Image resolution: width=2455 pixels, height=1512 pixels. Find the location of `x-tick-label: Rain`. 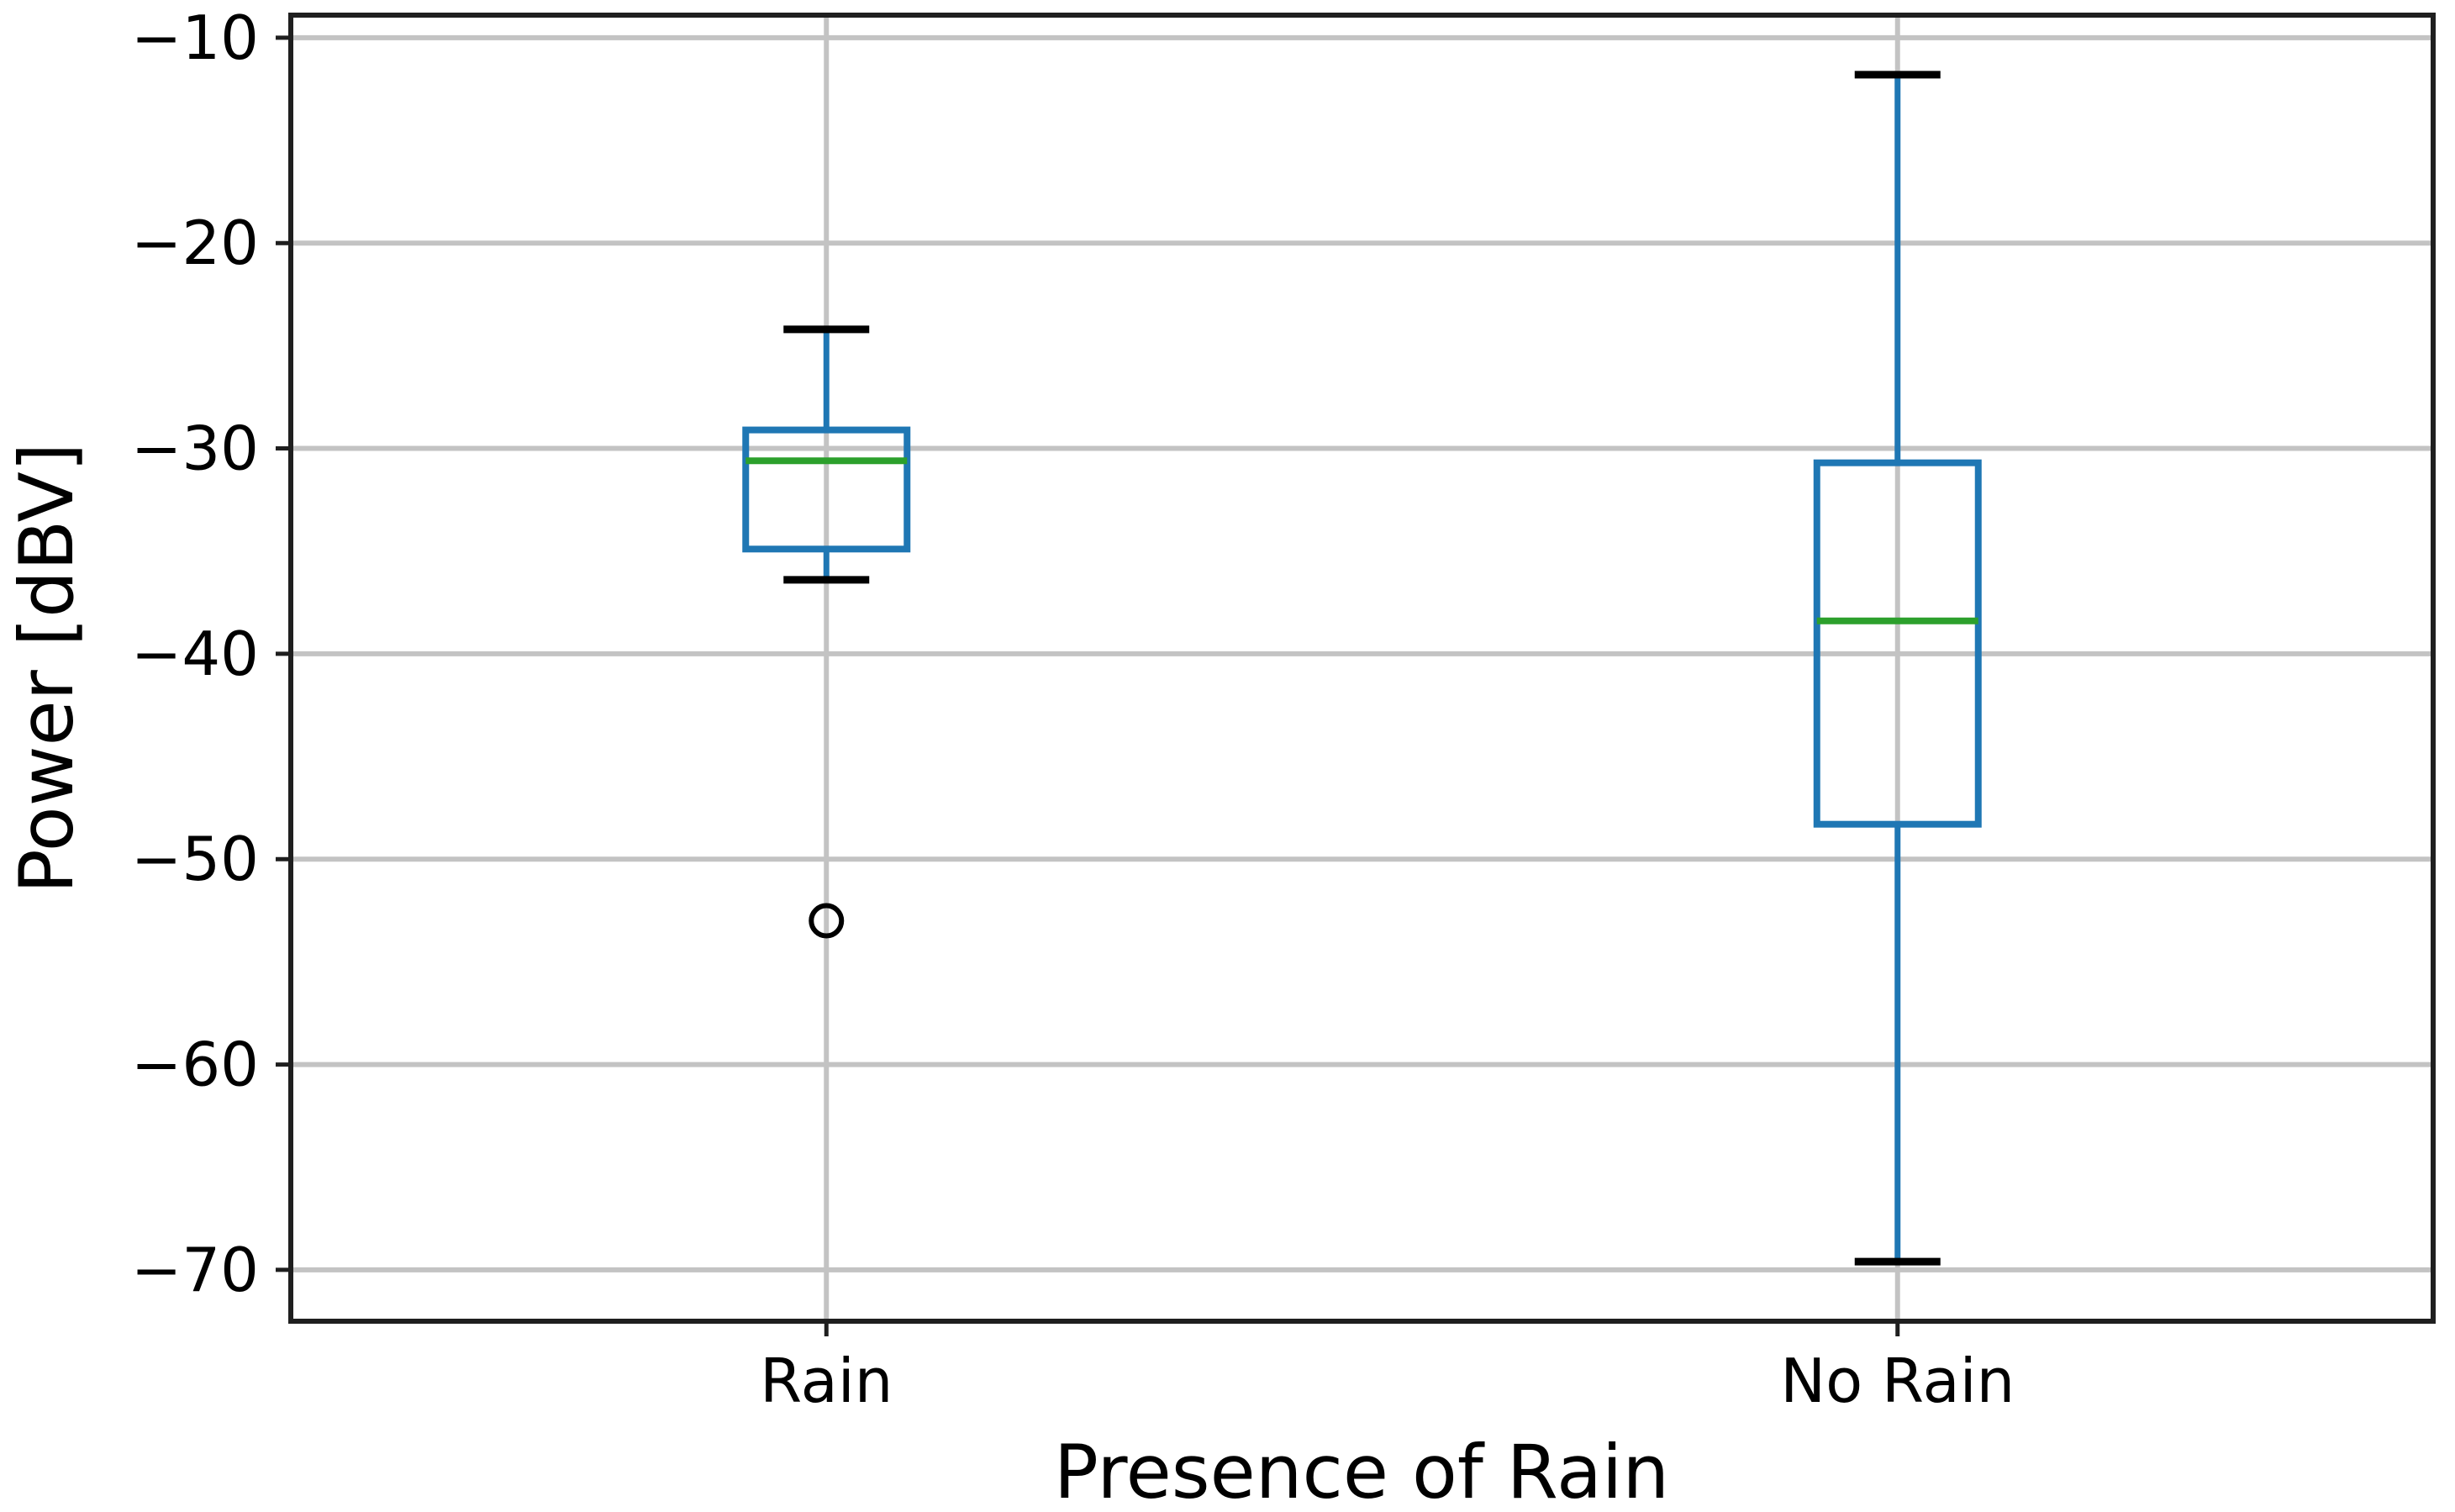

x-tick-label: Rain is located at coordinates (826, 1381).